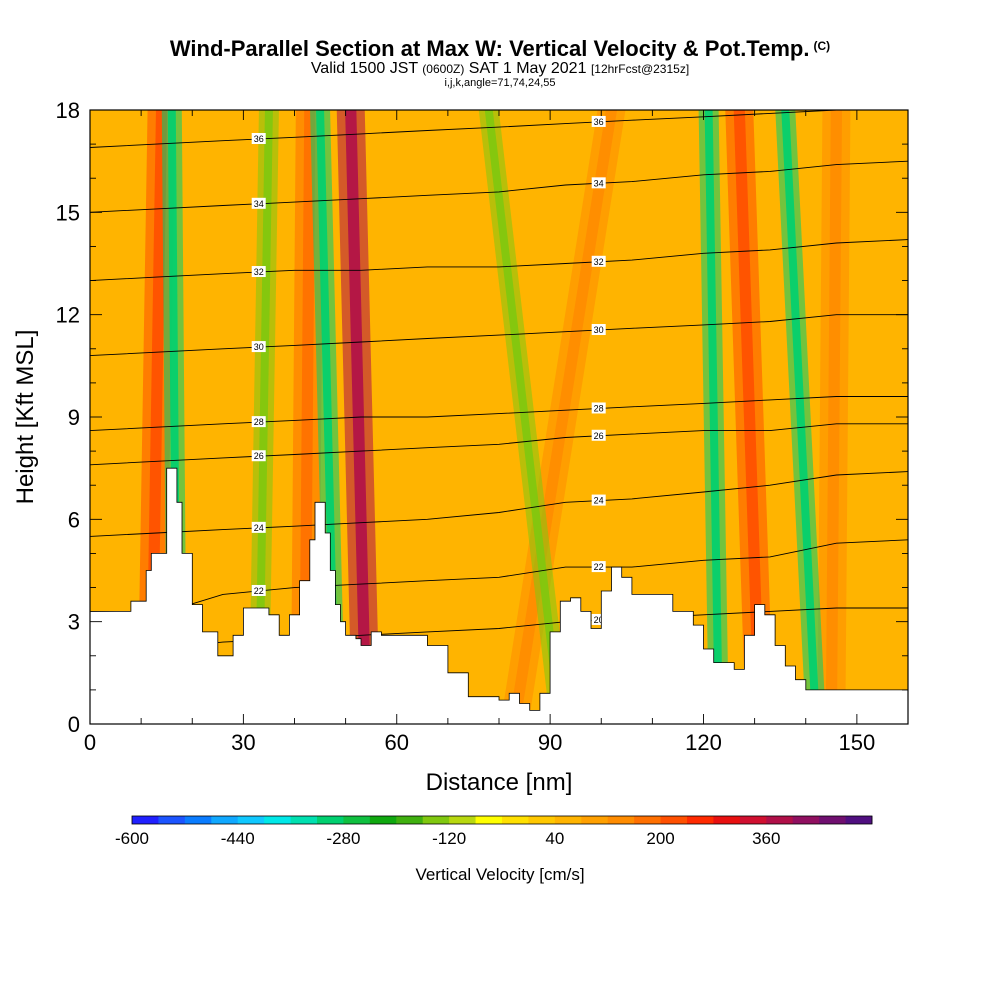 The height and width of the screenshot is (1000, 1000). Describe the element at coordinates (550, 742) in the screenshot. I see `x-tick-label: 90` at that location.